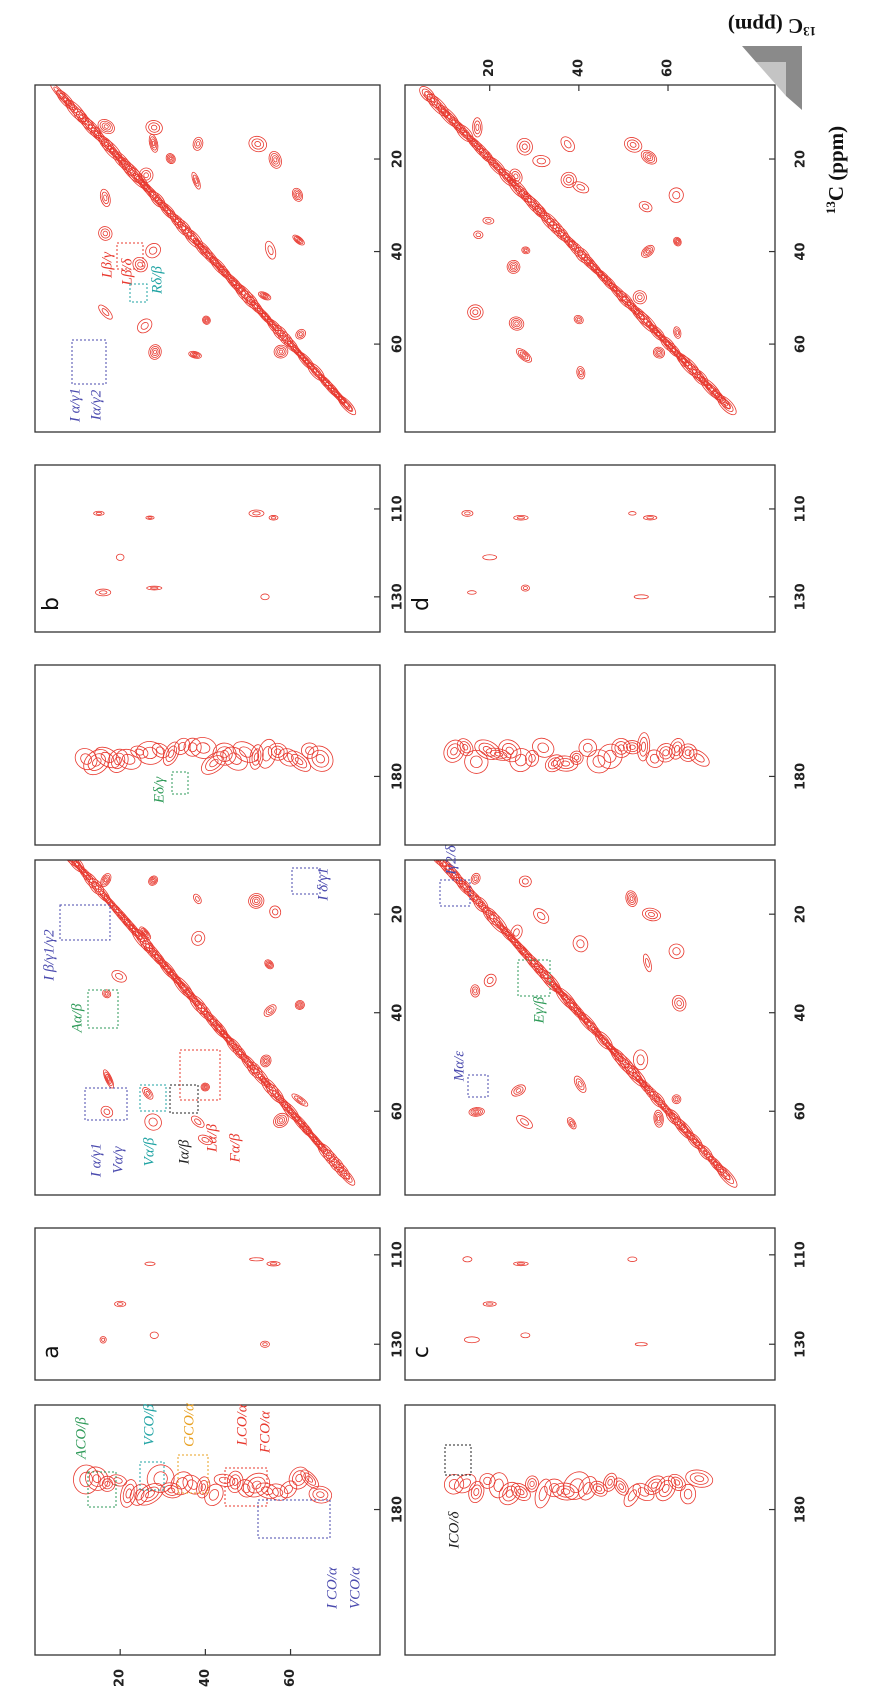 This screenshot has height=1693, width=877. What do you see at coordinates (801, 1254) in the screenshot?
I see `x-tick-label: 110` at bounding box center [801, 1254].